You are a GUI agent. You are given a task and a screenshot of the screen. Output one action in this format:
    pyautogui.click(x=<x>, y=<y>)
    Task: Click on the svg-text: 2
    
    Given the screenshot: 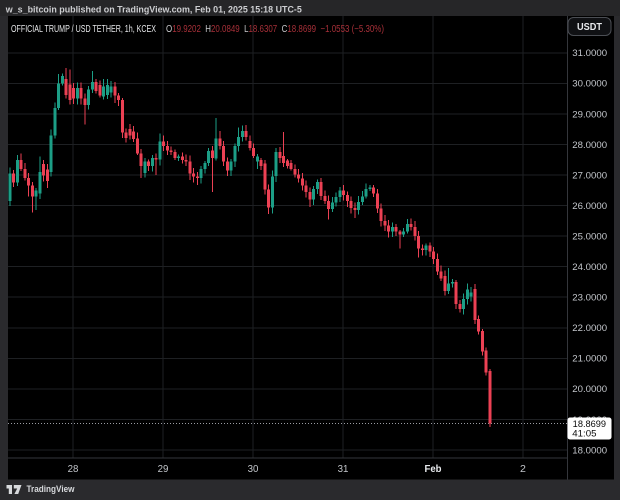 What is the action you would take?
    pyautogui.click(x=523, y=469)
    